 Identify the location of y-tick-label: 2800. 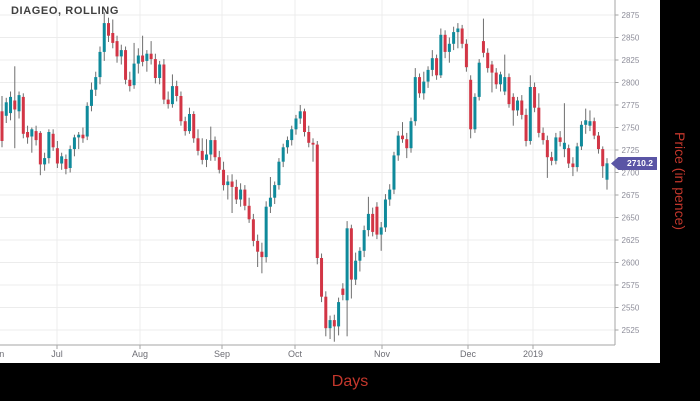
(631, 83).